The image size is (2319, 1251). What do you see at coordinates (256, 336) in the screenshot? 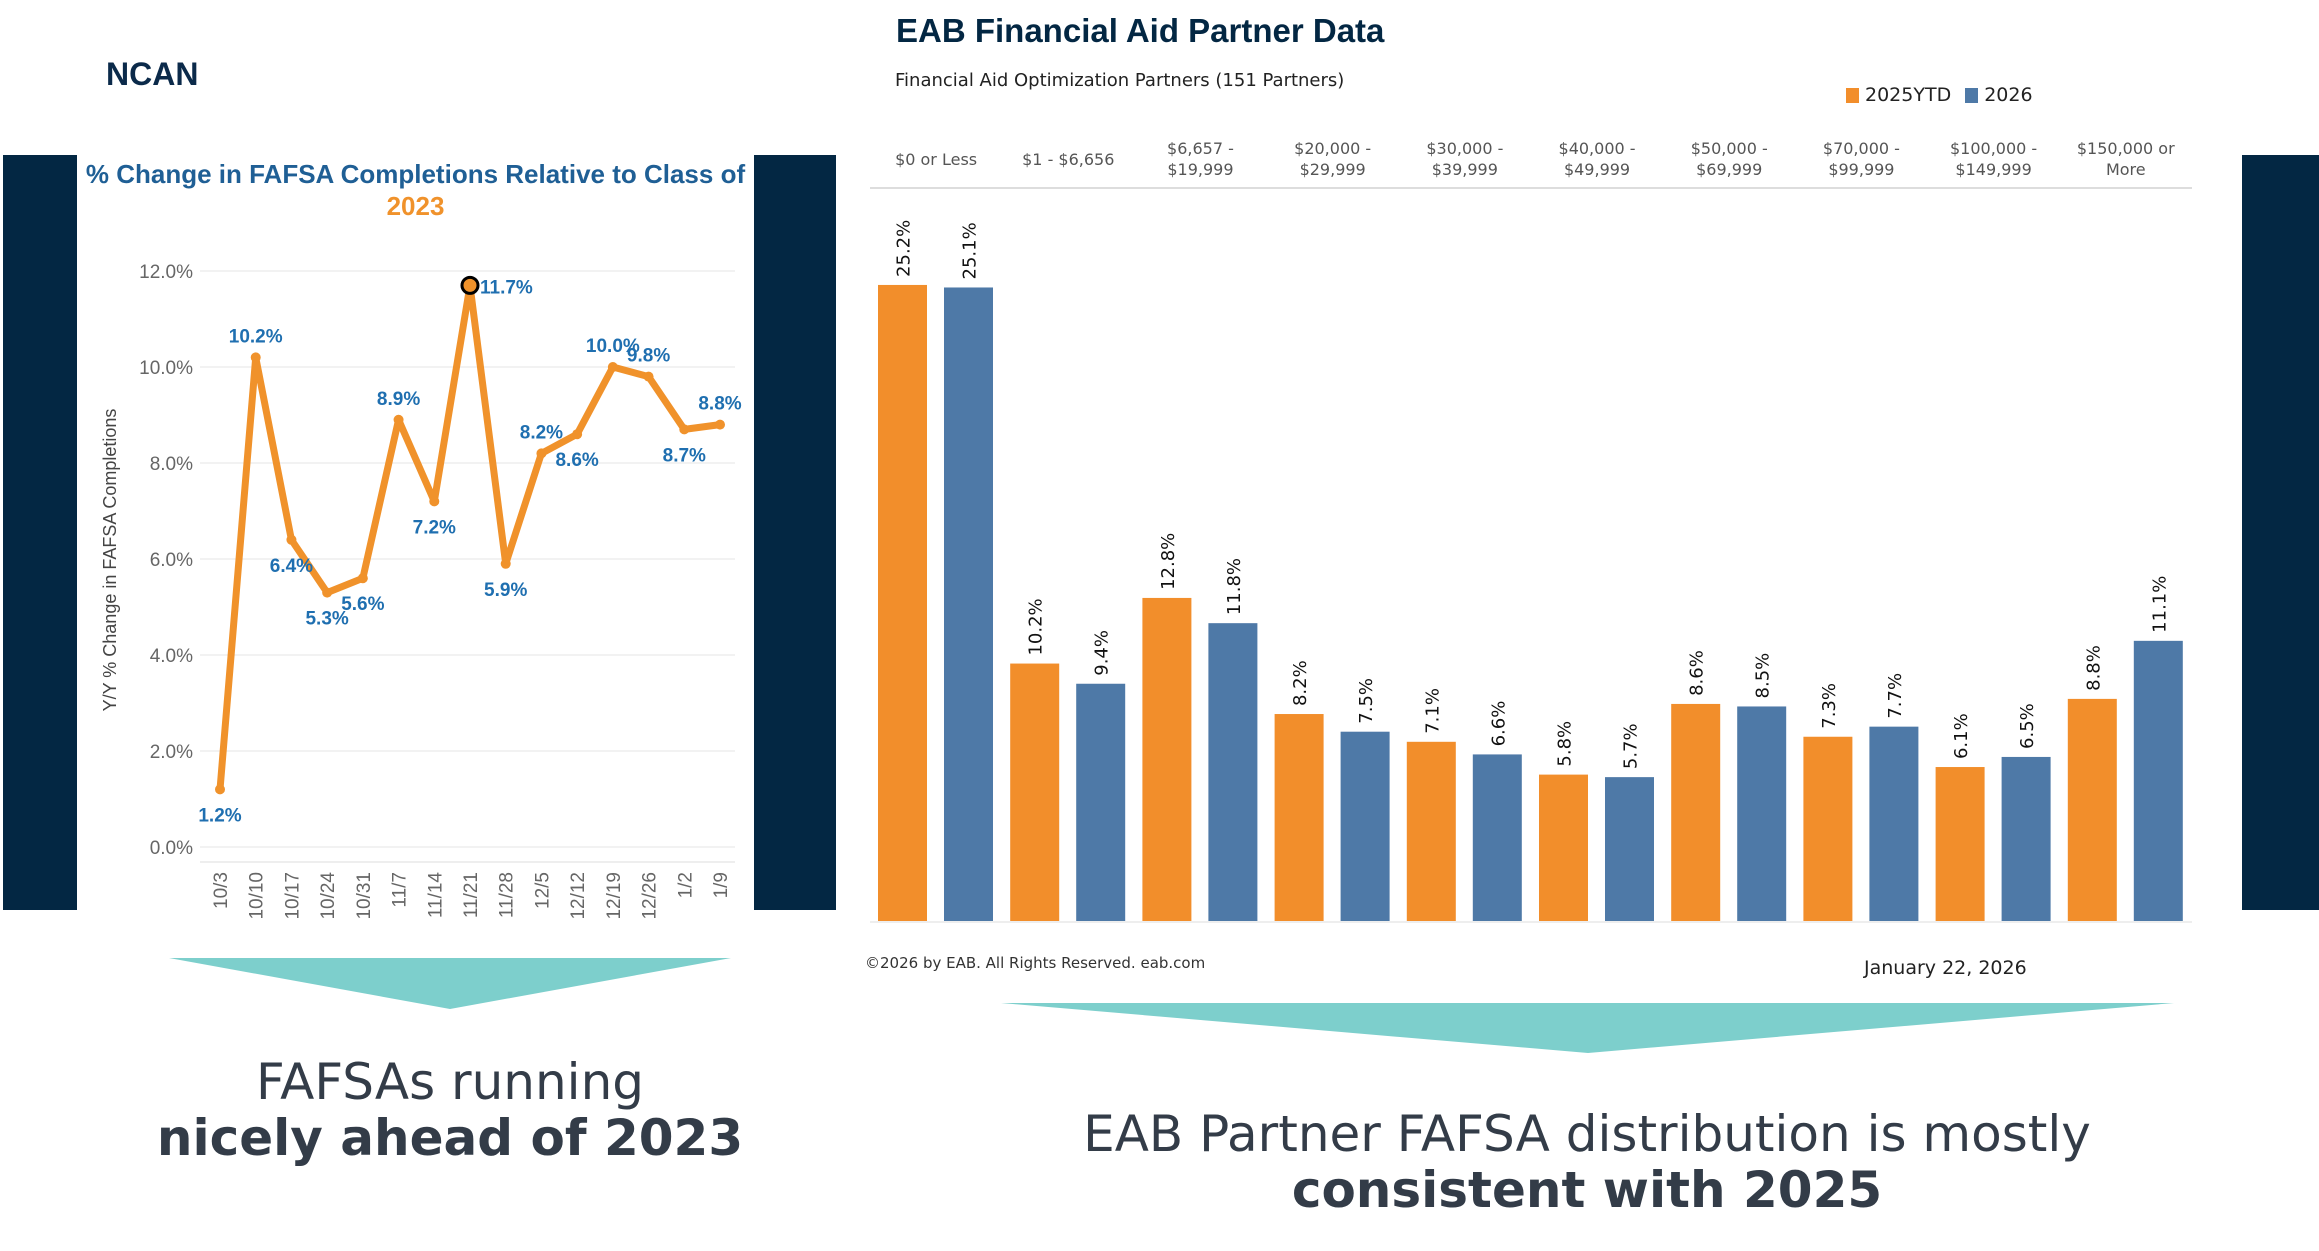
I see `data-label: 10.2%` at bounding box center [256, 336].